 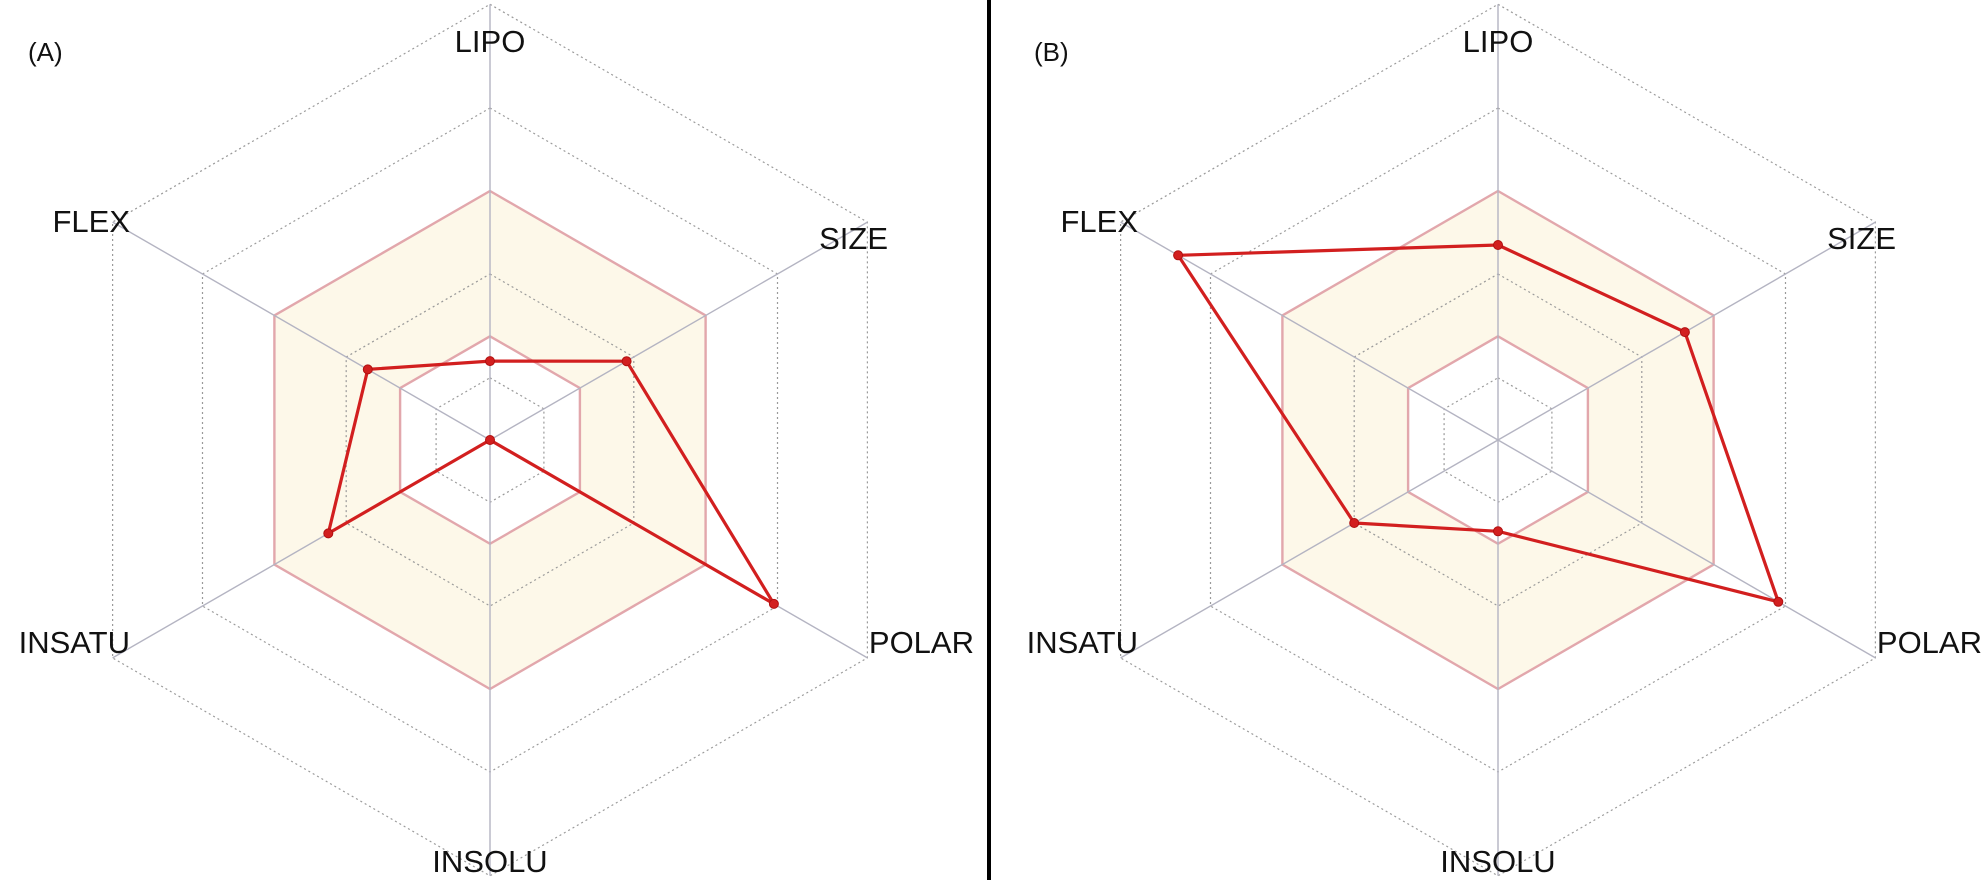 What do you see at coordinates (1684, 332) in the screenshot?
I see `data-point-b-size` at bounding box center [1684, 332].